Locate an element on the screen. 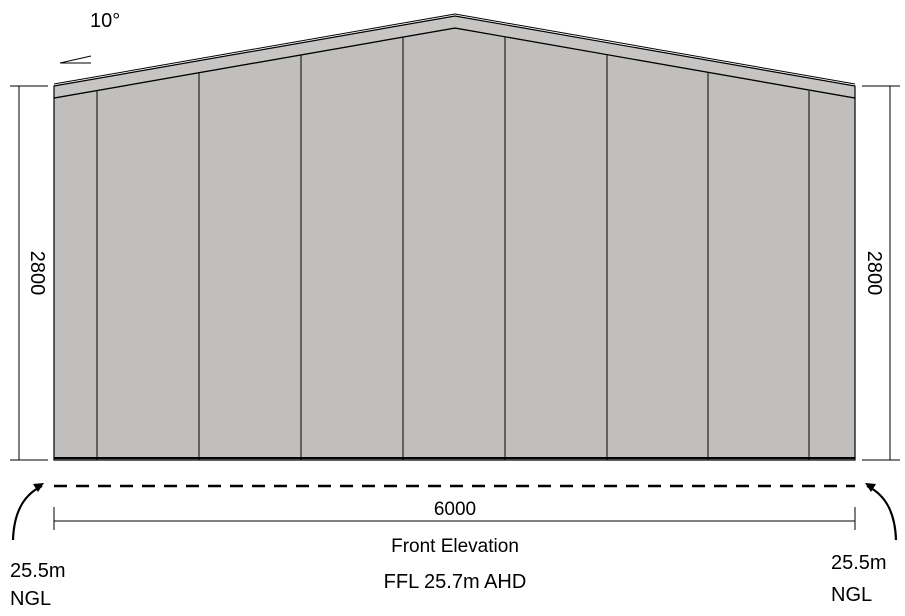  roof-fascia is located at coordinates (454, 57).